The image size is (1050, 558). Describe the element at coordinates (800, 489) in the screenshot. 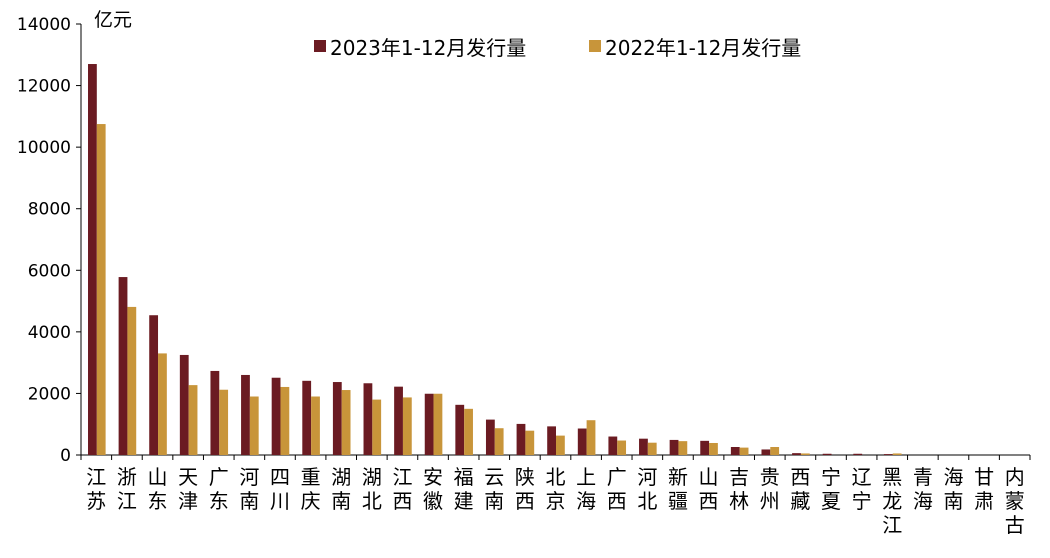

I see `x-category-label: 西藏` at that location.